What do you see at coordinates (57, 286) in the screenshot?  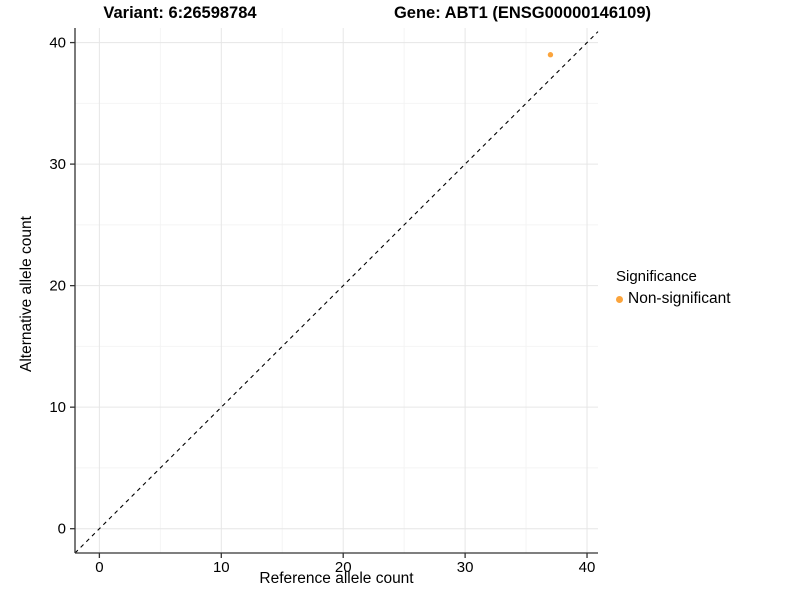 I see `y-tick-label: 20` at bounding box center [57, 286].